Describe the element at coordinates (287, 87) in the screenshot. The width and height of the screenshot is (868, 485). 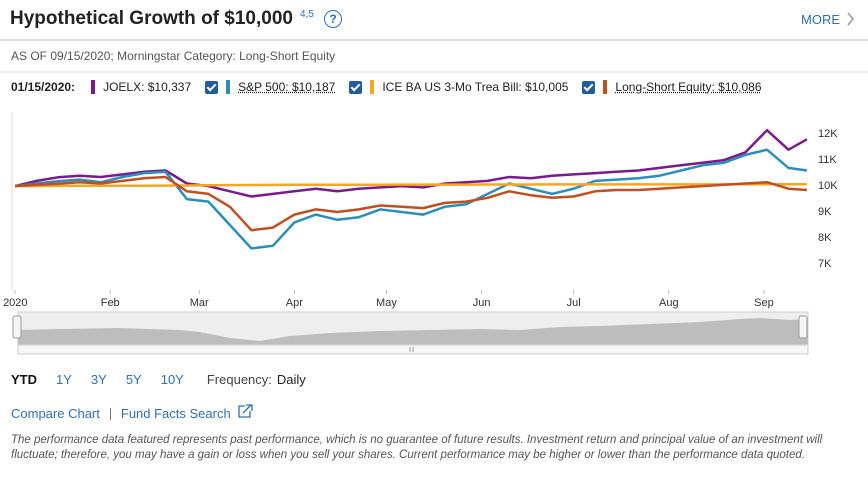
I see `legend-text: S&P 500: $10,187` at that location.